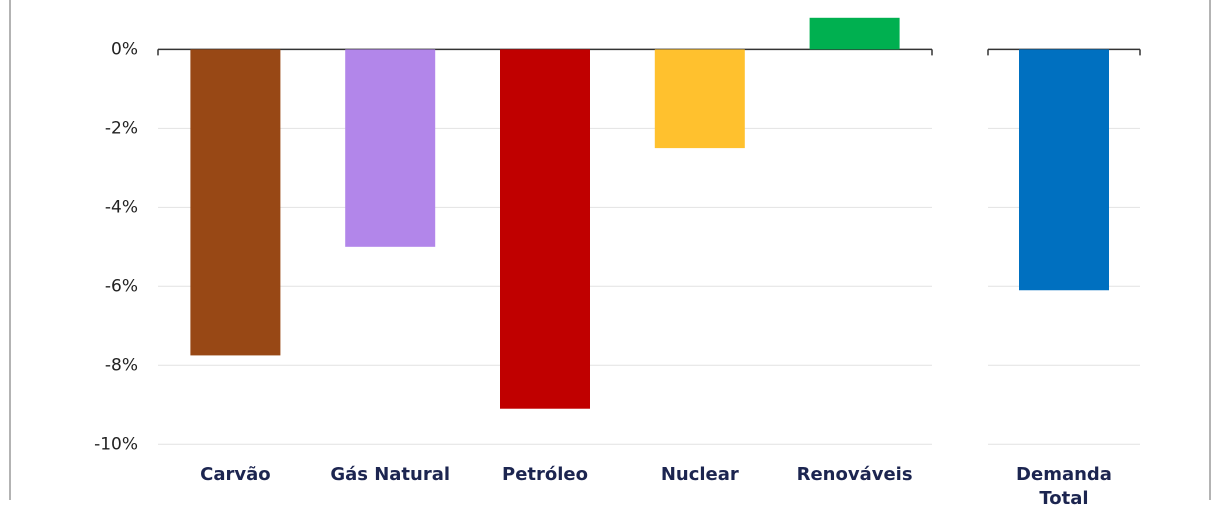 The width and height of the screenshot is (1220, 511). I want to click on x-tick-label: Nuclear, so click(699, 474).